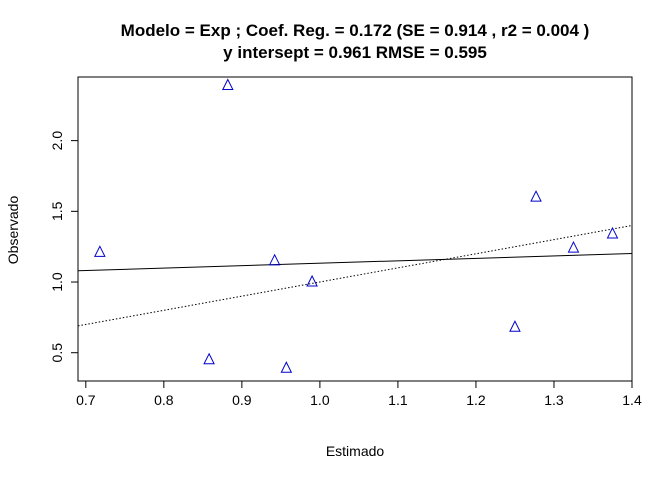  Describe the element at coordinates (632, 400) in the screenshot. I see `x-tick-label-7: 1.4` at that location.